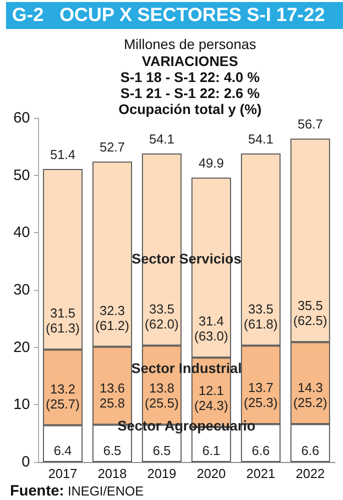  What do you see at coordinates (190, 77) in the screenshot?
I see `text: S-1 18 - S-1 22: 4.0 %` at bounding box center [190, 77].